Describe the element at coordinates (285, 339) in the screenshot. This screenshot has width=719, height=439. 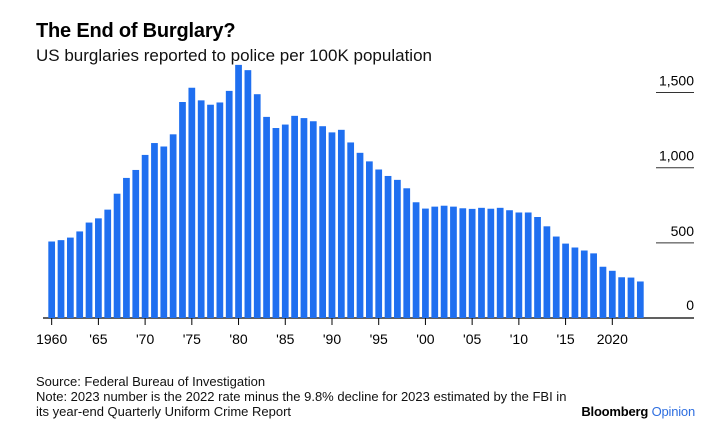
I see `x-tick-label: '85` at that location.